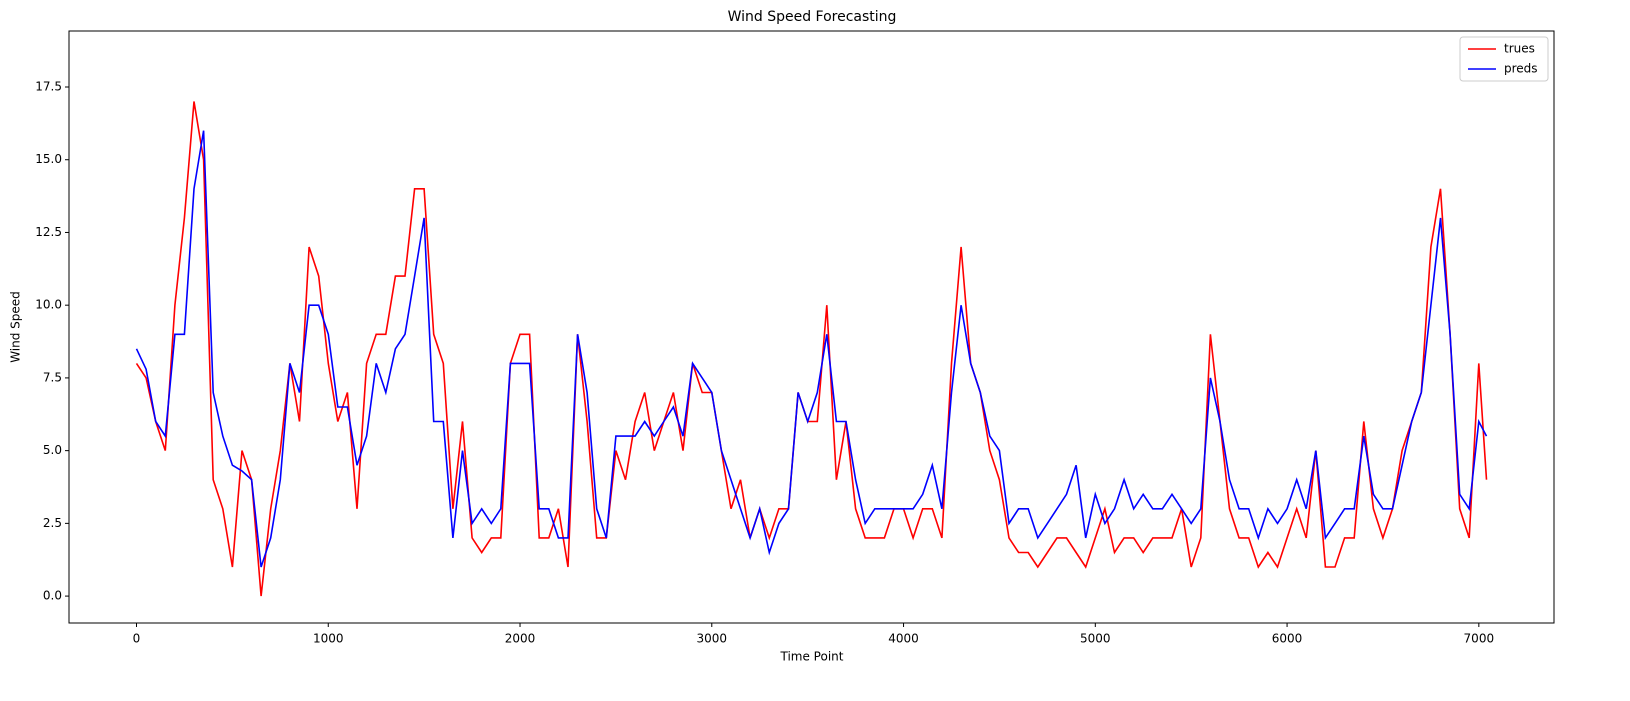  I want to click on y-tick-label: 7.5, so click(52, 377).